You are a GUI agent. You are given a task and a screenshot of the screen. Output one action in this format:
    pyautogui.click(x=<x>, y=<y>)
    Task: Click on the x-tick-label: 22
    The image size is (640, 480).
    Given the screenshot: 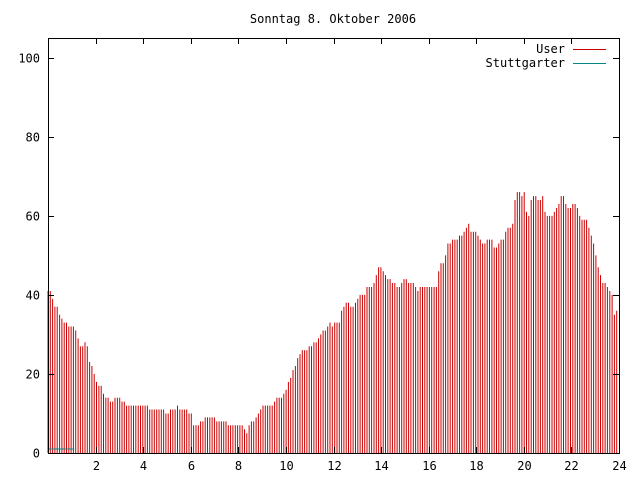 What is the action you would take?
    pyautogui.click(x=571, y=466)
    